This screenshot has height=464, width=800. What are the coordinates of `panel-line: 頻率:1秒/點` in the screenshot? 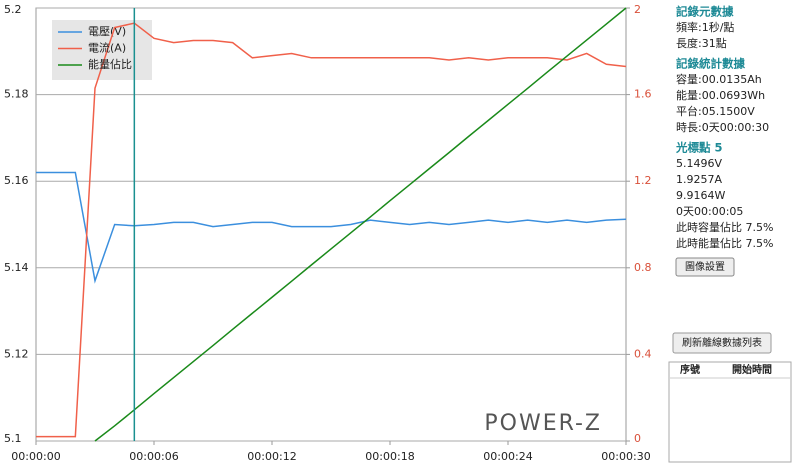 It's located at (705, 27).